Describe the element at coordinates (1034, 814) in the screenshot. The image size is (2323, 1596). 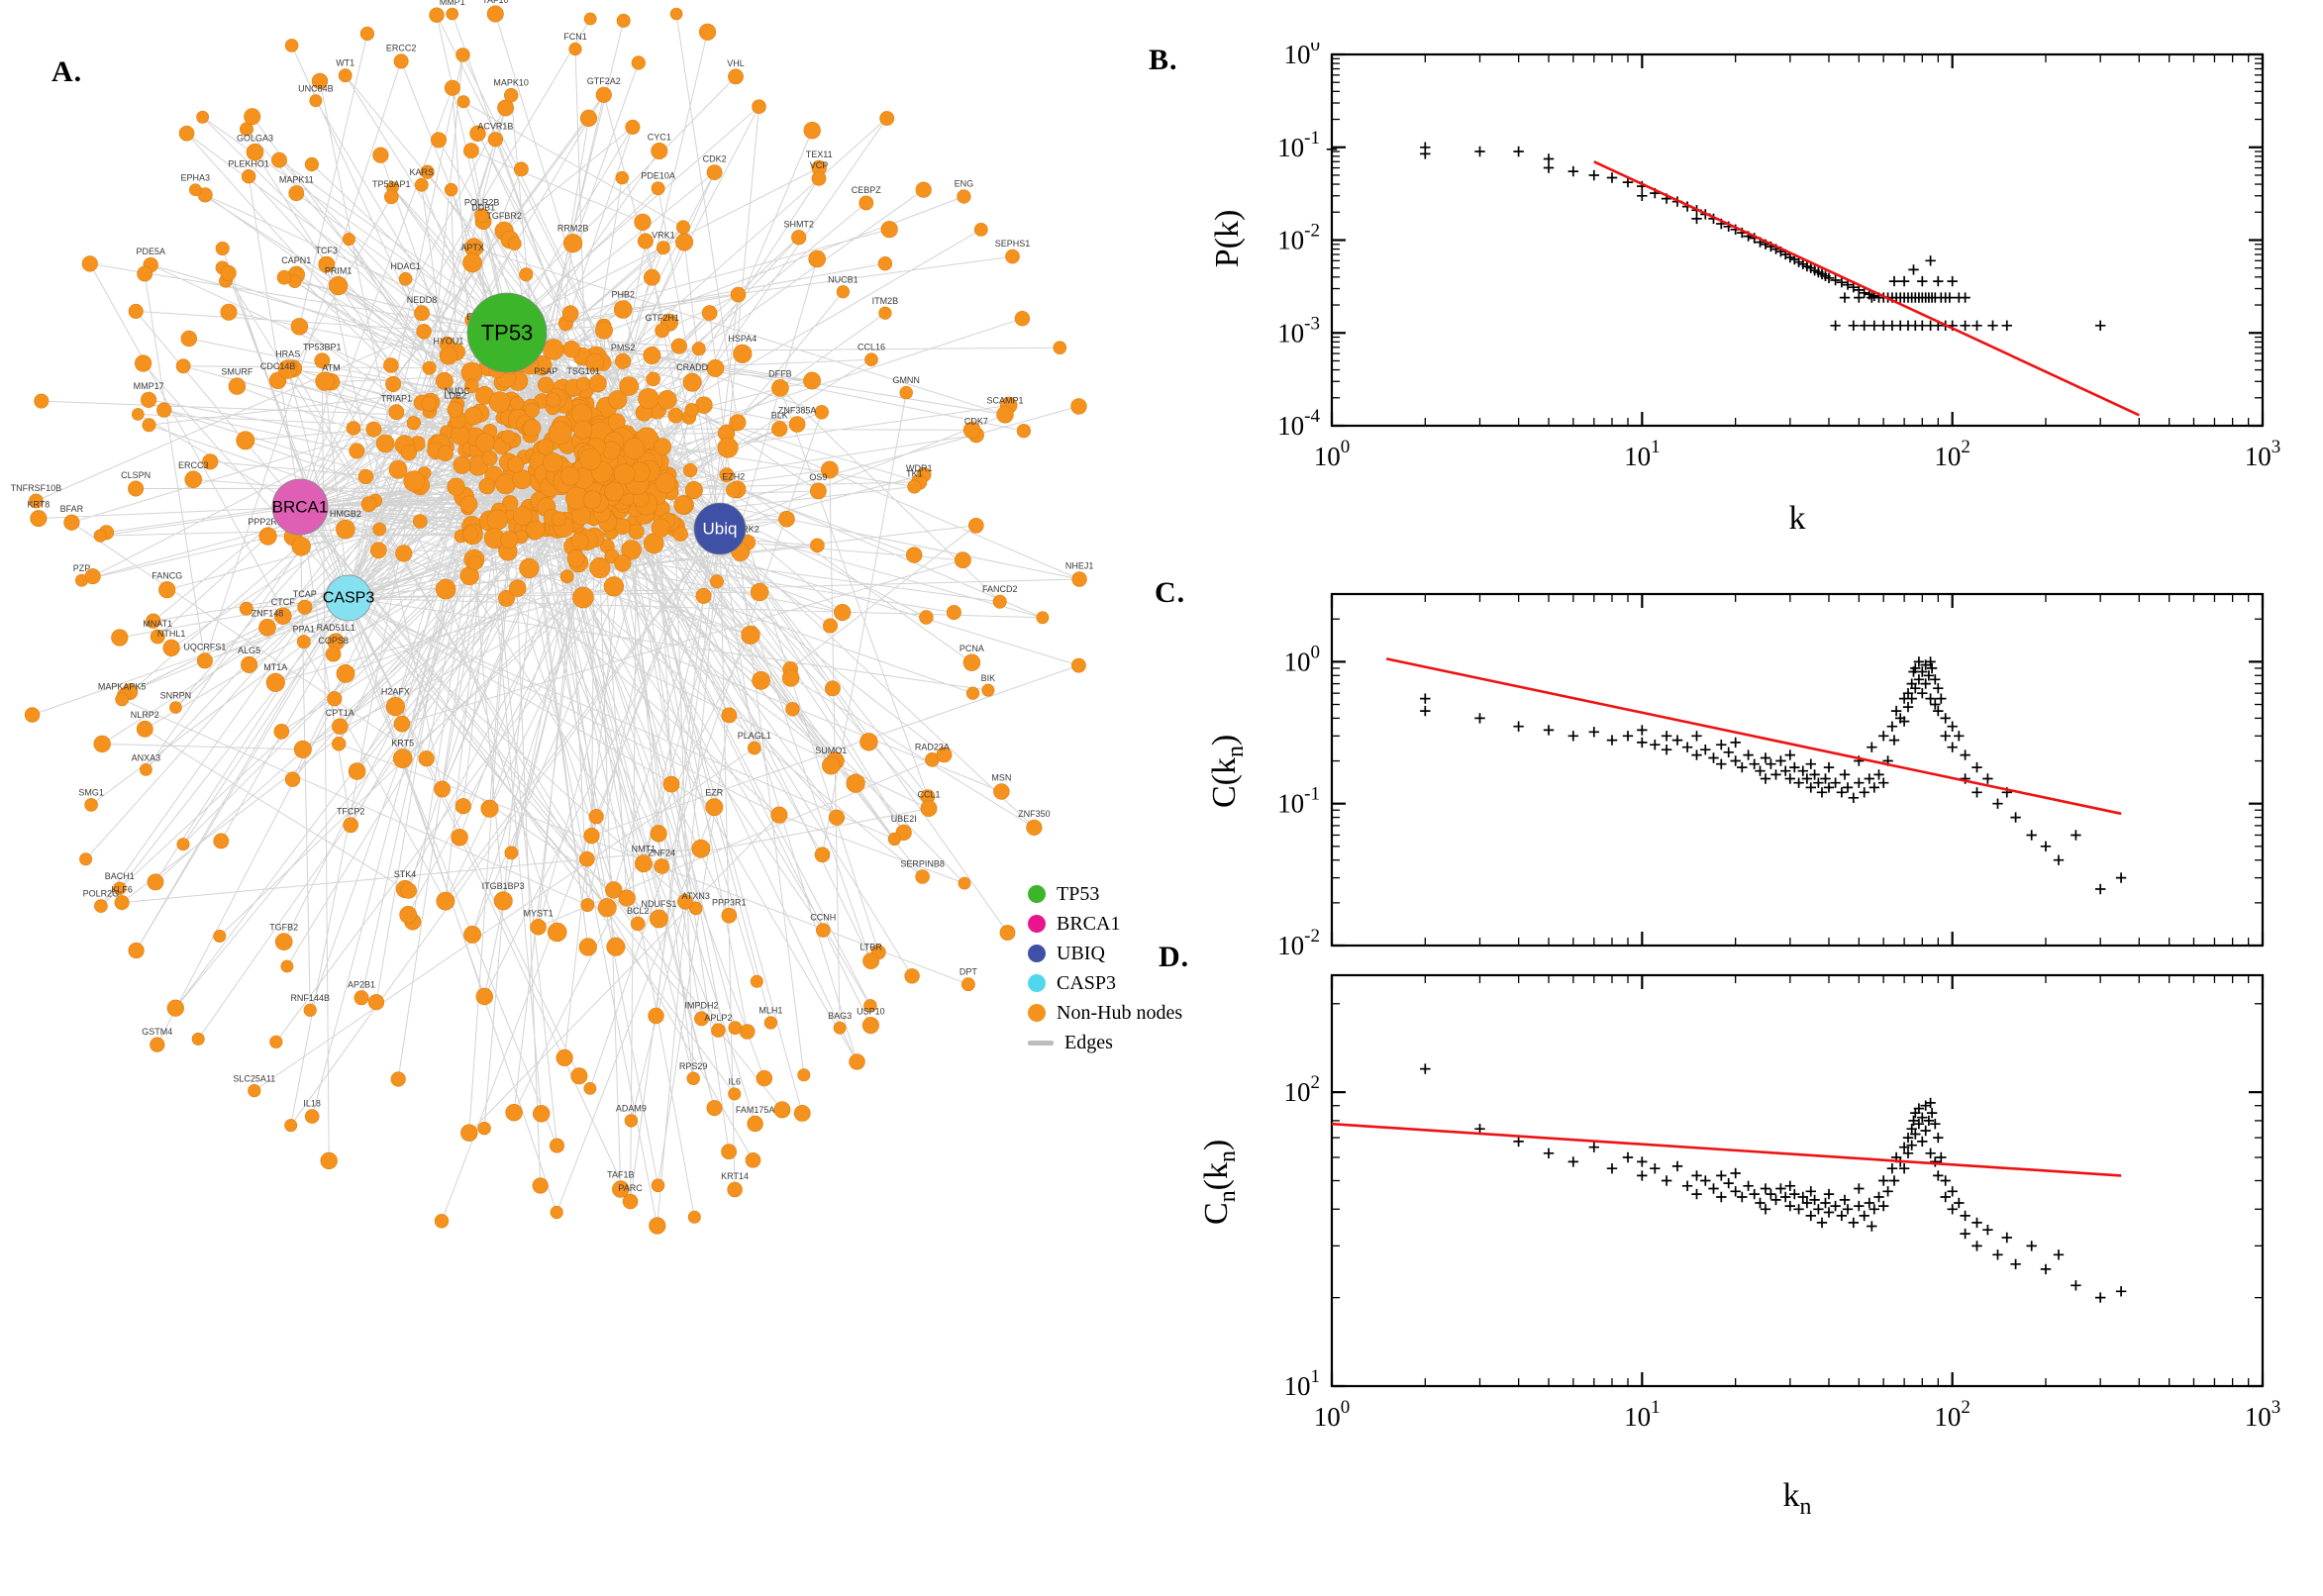
I see `gene-label: ZNF350` at that location.